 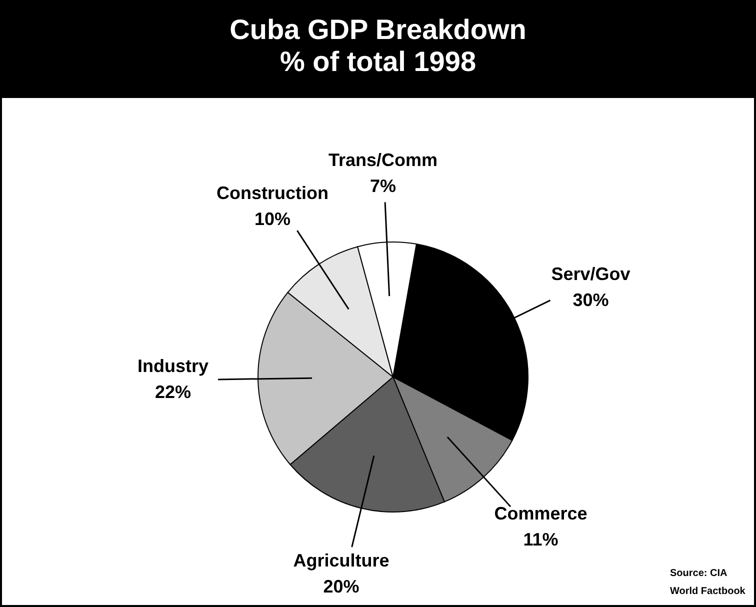 I want to click on slice-label: Serv/Gov, so click(x=590, y=274).